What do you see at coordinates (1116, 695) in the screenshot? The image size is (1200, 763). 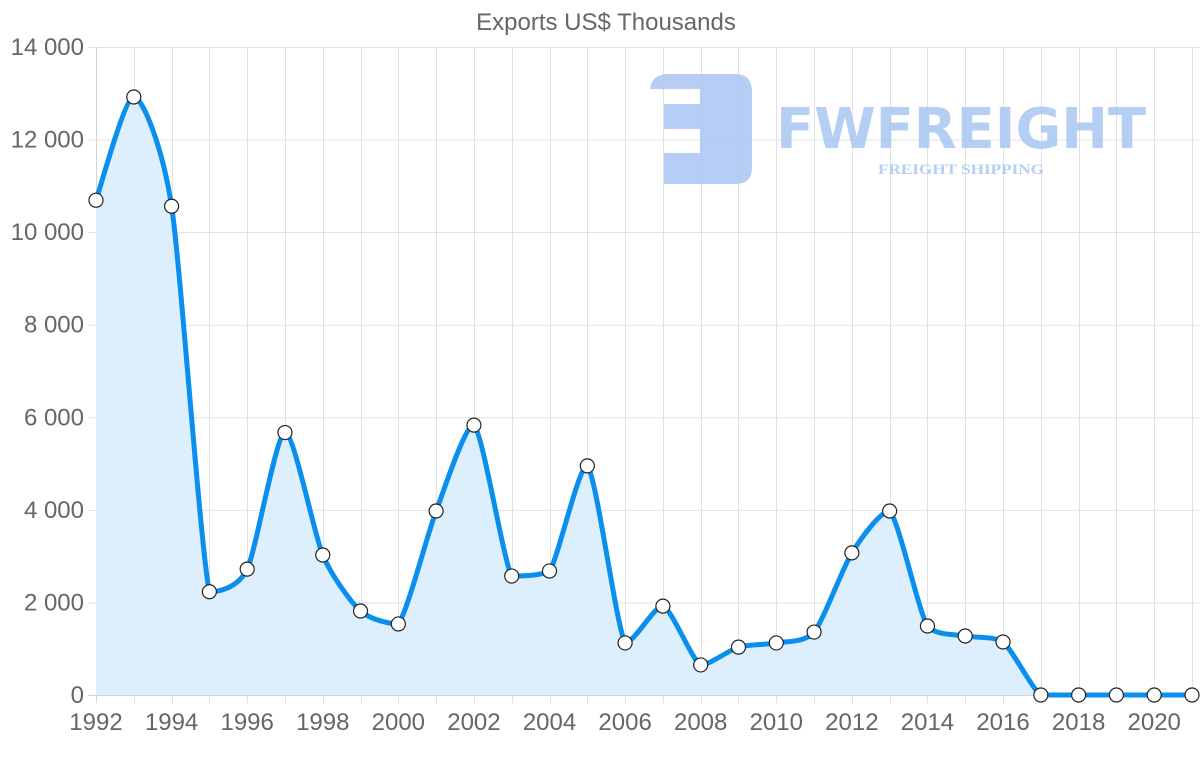 I see `data-point-2019` at bounding box center [1116, 695].